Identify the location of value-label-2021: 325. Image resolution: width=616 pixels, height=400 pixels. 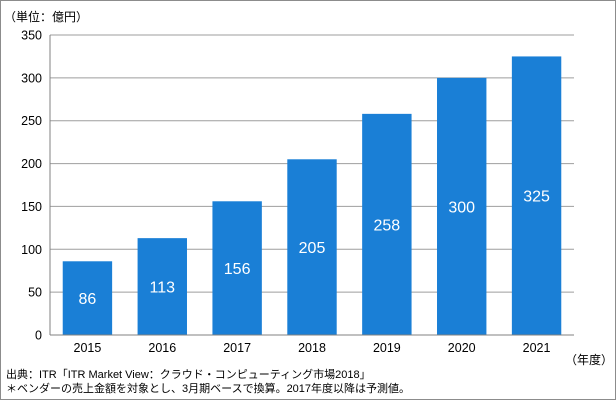
(536, 197).